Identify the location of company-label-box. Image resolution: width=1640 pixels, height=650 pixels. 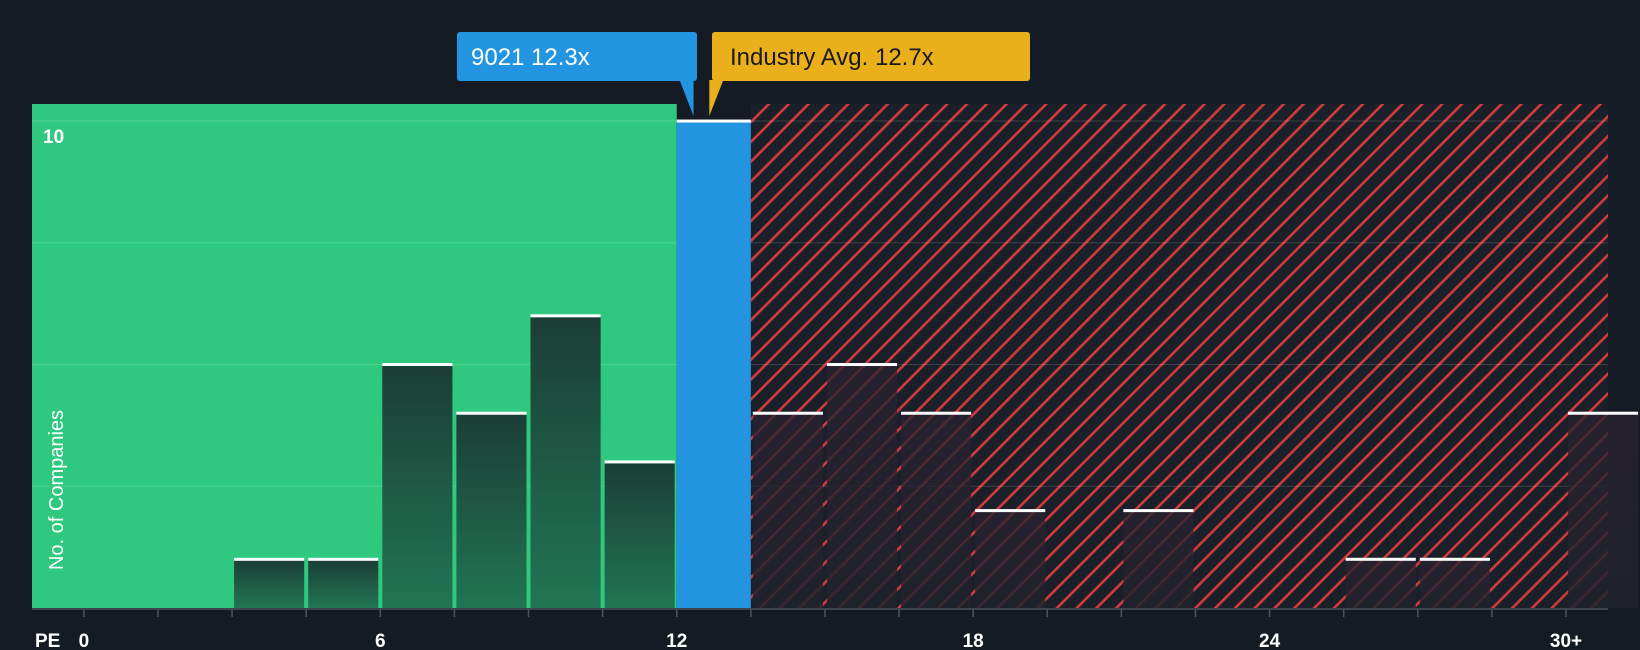
(577, 56).